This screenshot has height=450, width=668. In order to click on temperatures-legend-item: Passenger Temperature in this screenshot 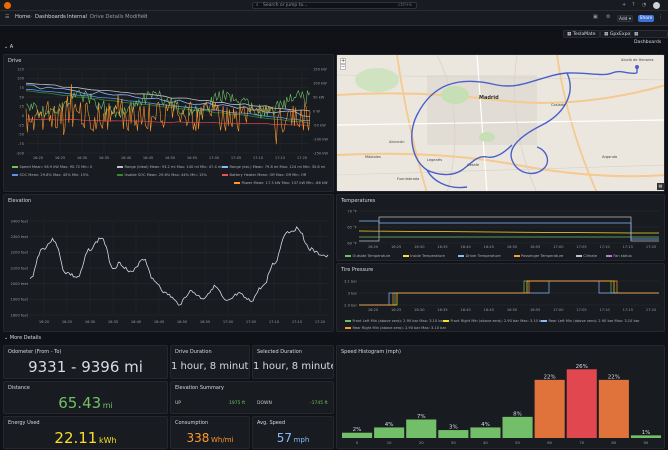, I will do `click(538, 256)`.